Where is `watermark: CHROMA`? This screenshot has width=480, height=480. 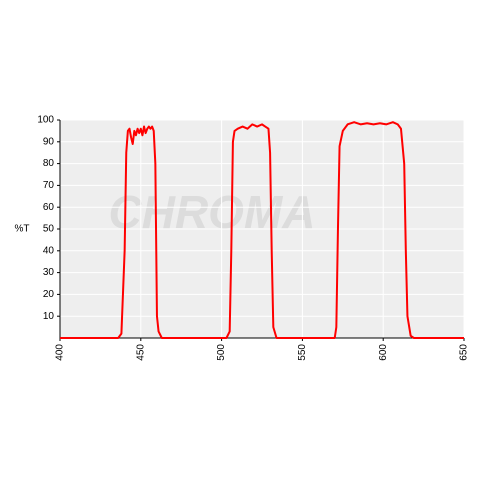
watermark: CHROMA is located at coordinates (212, 212).